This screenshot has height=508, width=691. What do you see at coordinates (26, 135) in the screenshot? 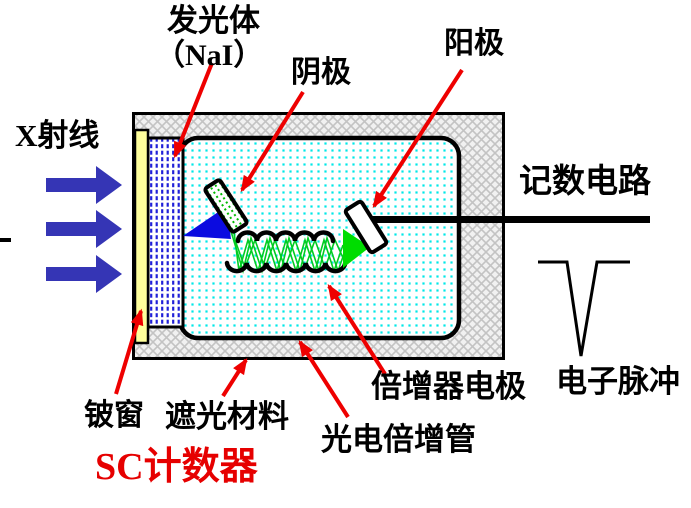
I see `xray-label-prefix: X` at bounding box center [26, 135].